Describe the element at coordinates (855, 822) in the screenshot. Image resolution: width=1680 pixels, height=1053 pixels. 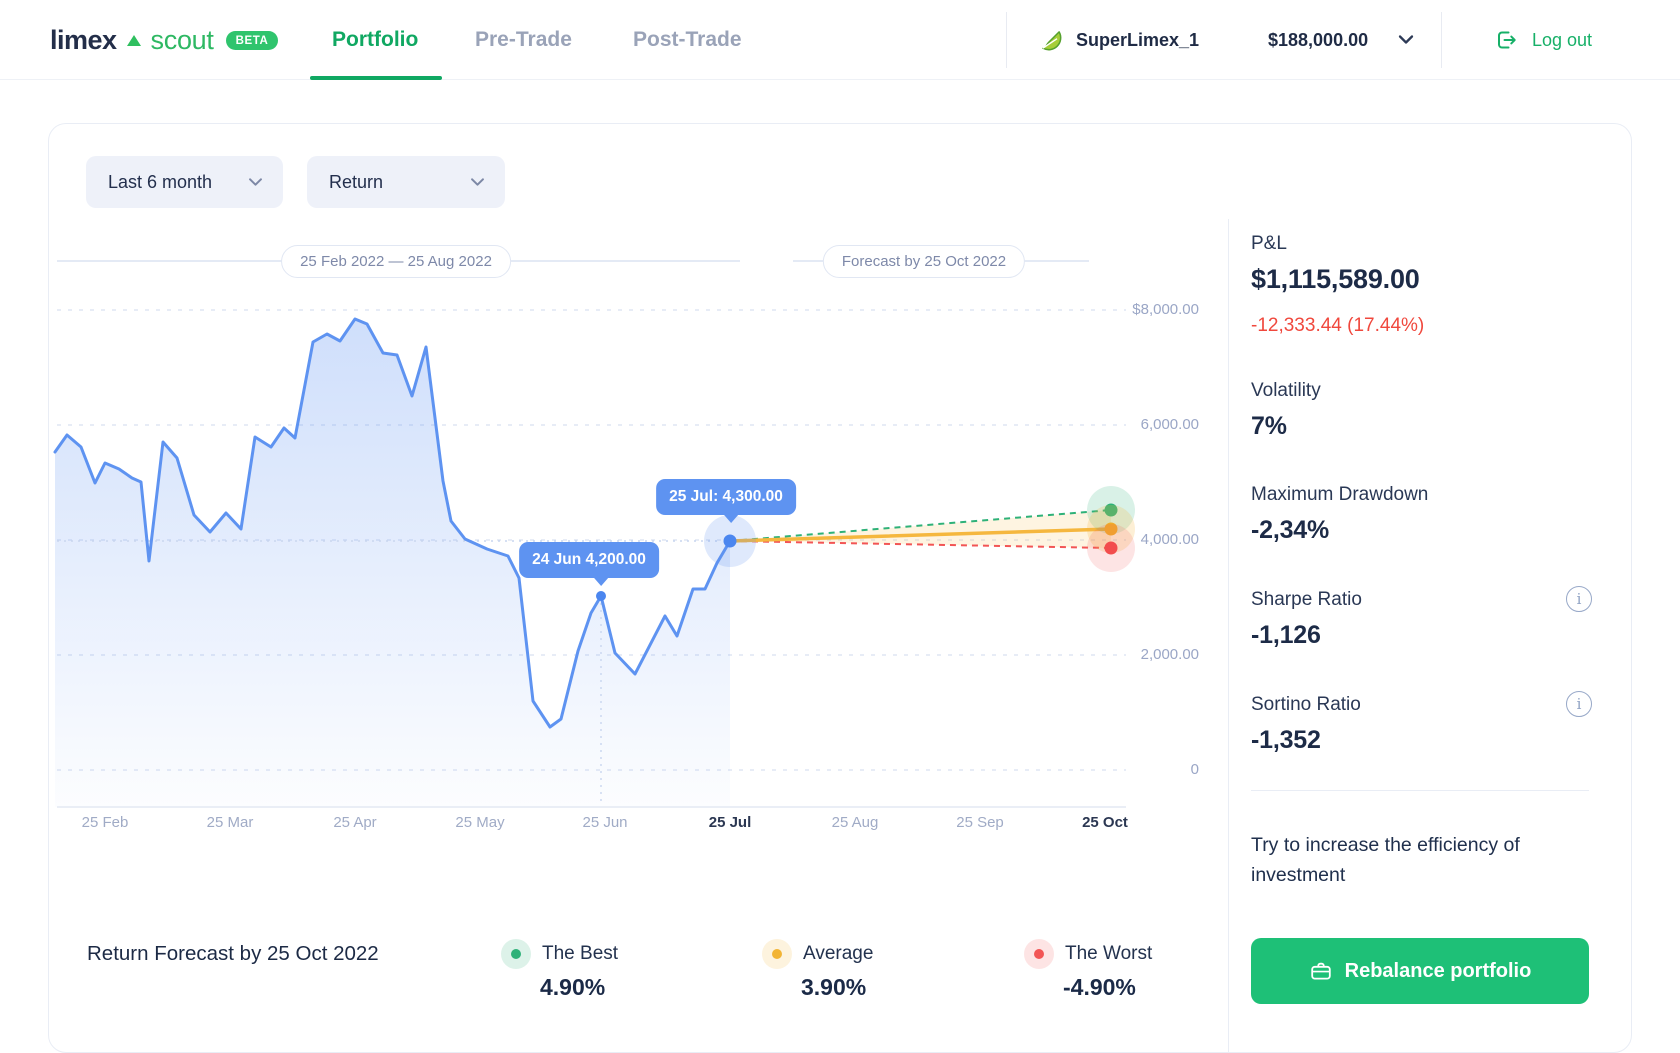
I see `x-tick-25-aug: 25 Aug` at that location.